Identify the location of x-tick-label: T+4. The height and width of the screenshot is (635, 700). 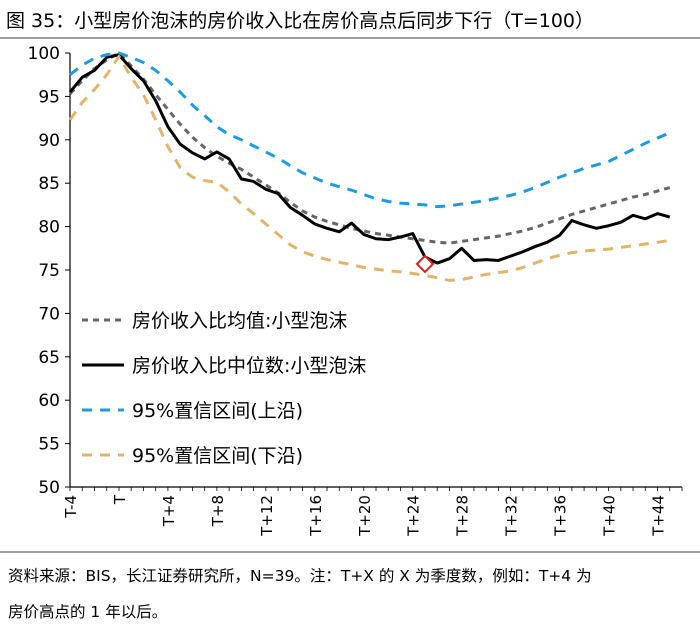
(169, 511).